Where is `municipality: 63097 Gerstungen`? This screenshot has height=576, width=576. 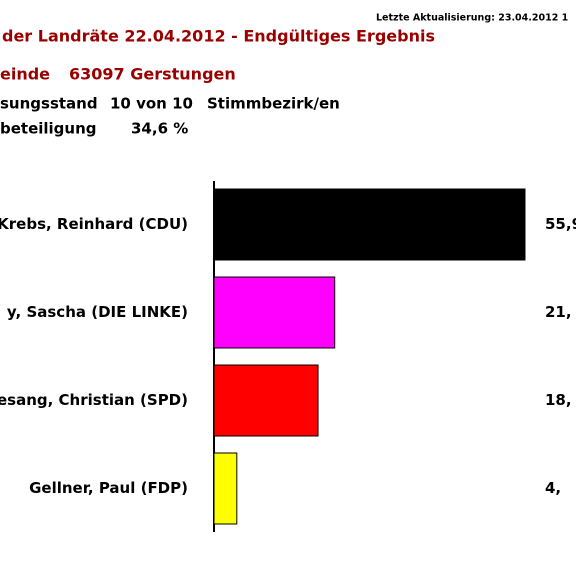 municipality: 63097 Gerstungen is located at coordinates (152, 74).